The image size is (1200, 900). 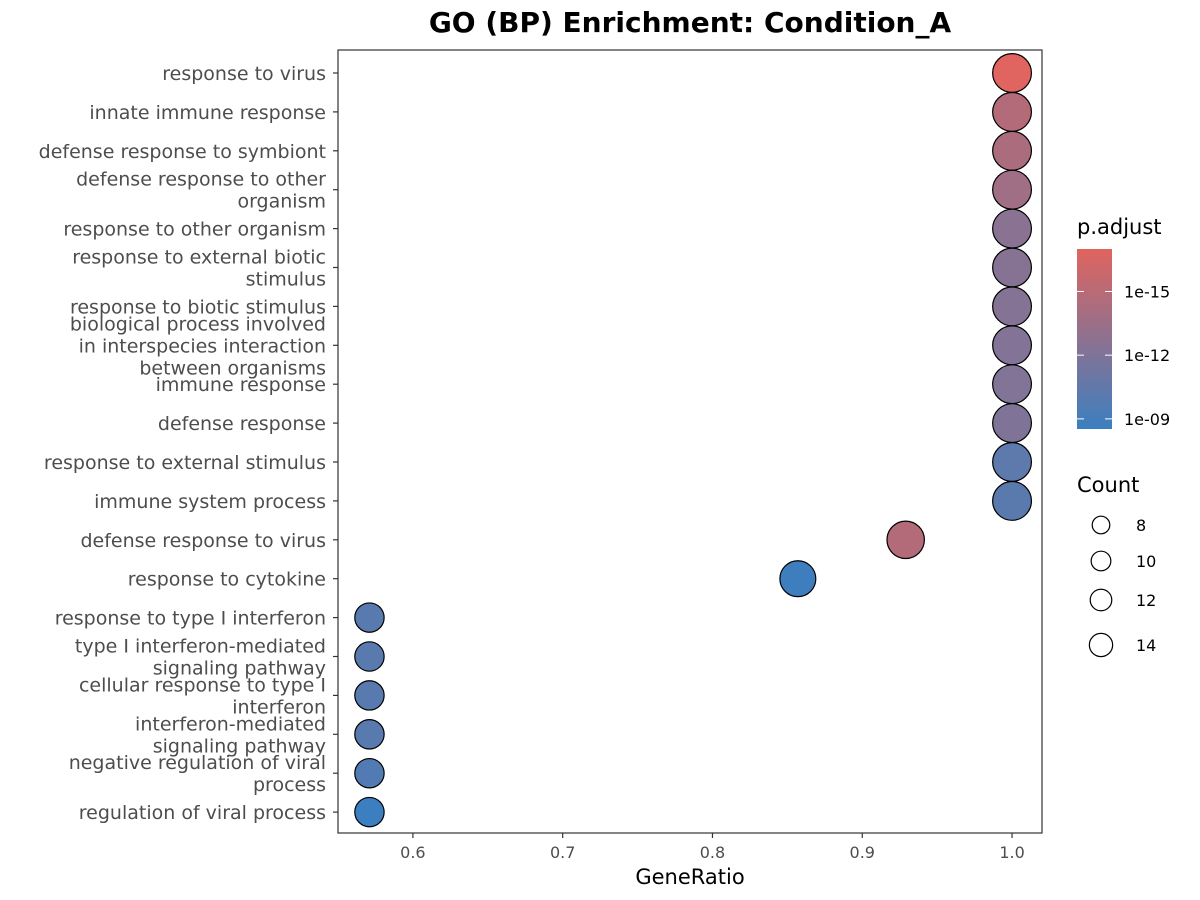 What do you see at coordinates (690, 22) in the screenshot?
I see `chart-title: GO (BP) Enrichment: Condition_A` at bounding box center [690, 22].